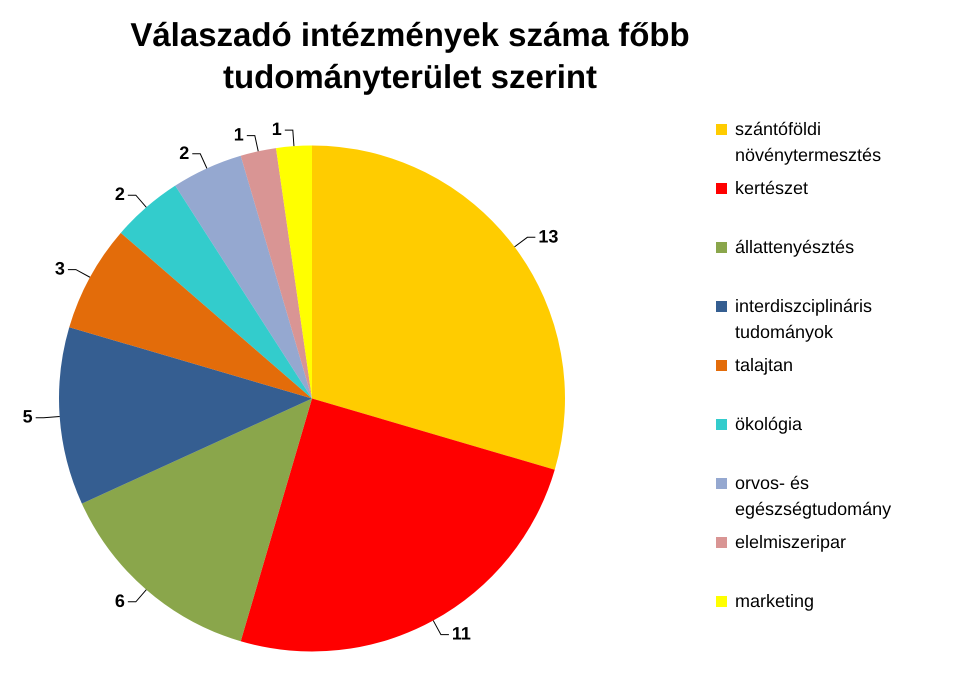 The height and width of the screenshot is (687, 975). I want to click on data-label: 6, so click(119, 600).